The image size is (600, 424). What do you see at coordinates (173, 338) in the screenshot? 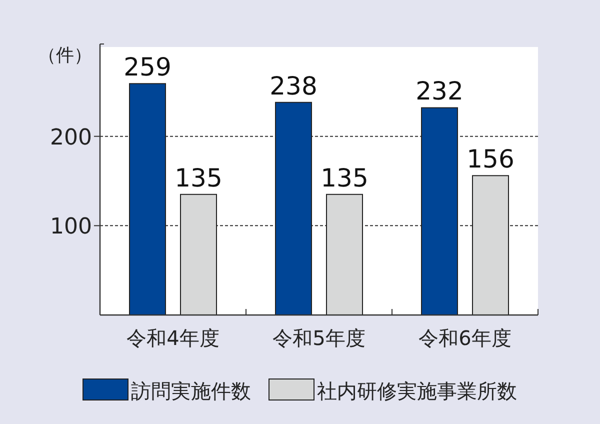
I see `x-tick-label: 令和4年度` at bounding box center [173, 338].